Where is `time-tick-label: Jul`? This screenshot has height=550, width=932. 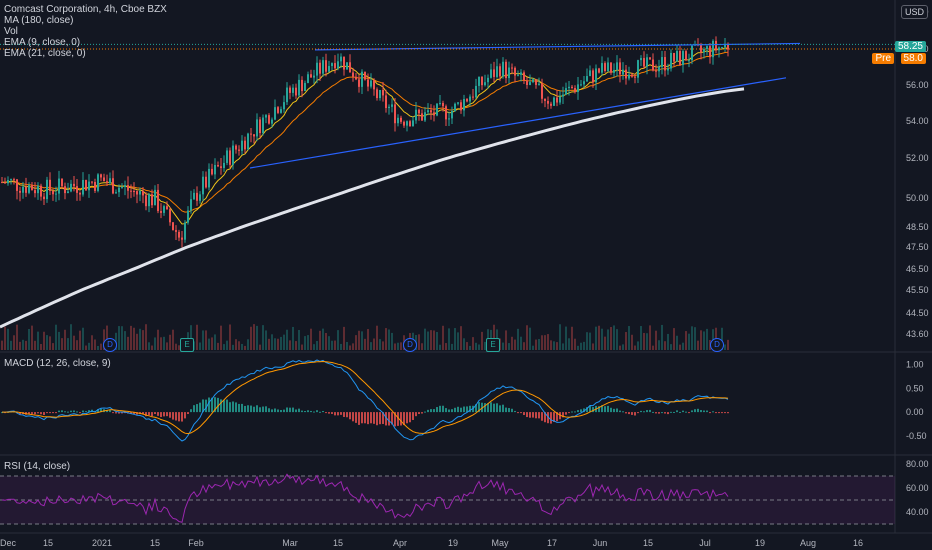
time-tick-label: Jul is located at coordinates (705, 543).